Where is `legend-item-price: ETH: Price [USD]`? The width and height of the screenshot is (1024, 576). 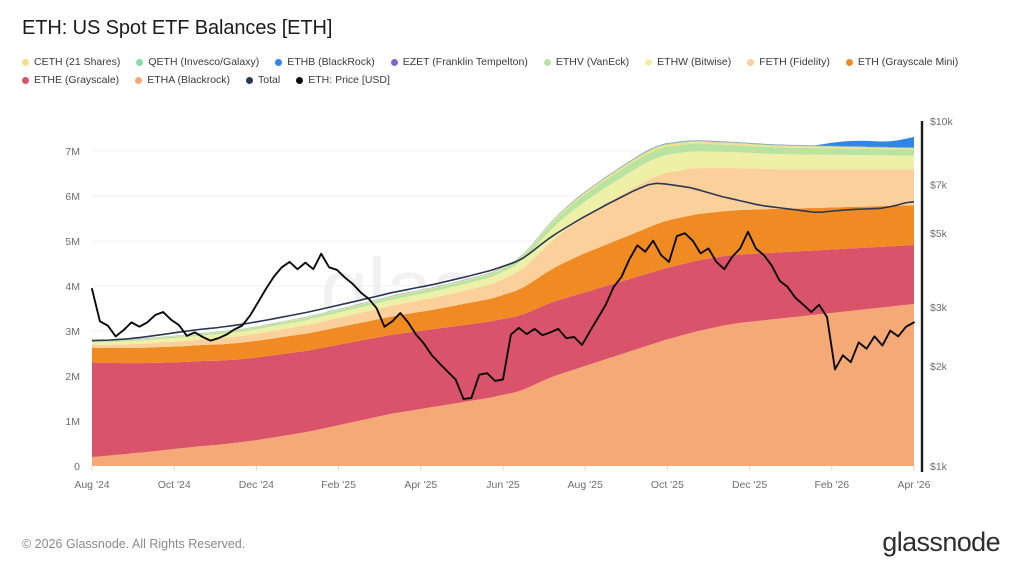
legend-item-price: ETH: Price [USD] is located at coordinates (343, 80).